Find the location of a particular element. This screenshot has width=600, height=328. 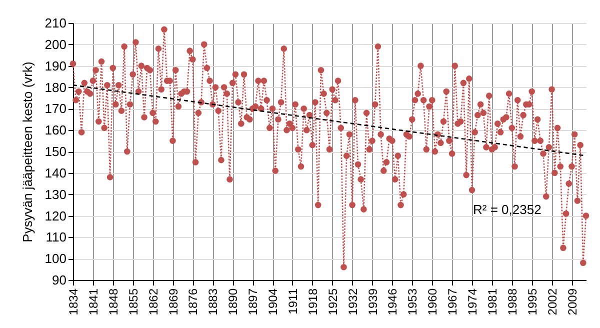

x-tick-label: 1883 is located at coordinates (213, 302).